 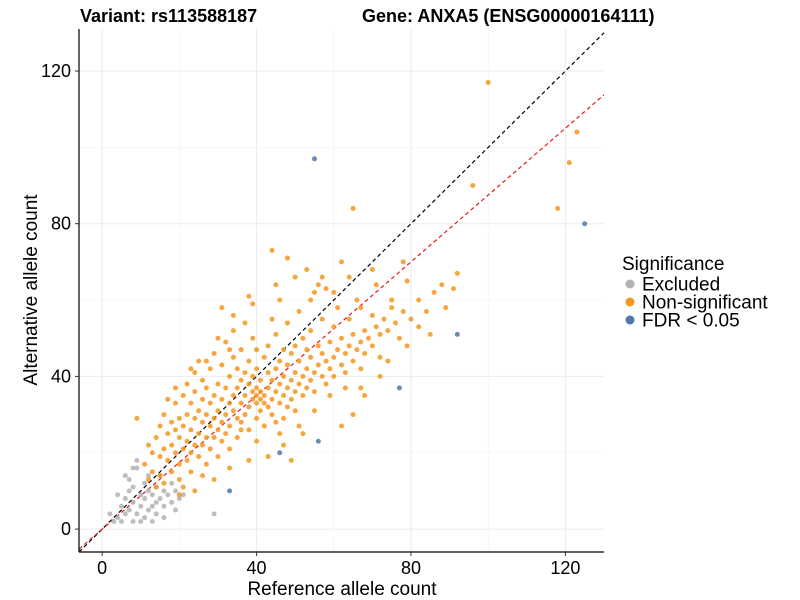 I want to click on y-tick-label: 40, so click(x=61, y=376).